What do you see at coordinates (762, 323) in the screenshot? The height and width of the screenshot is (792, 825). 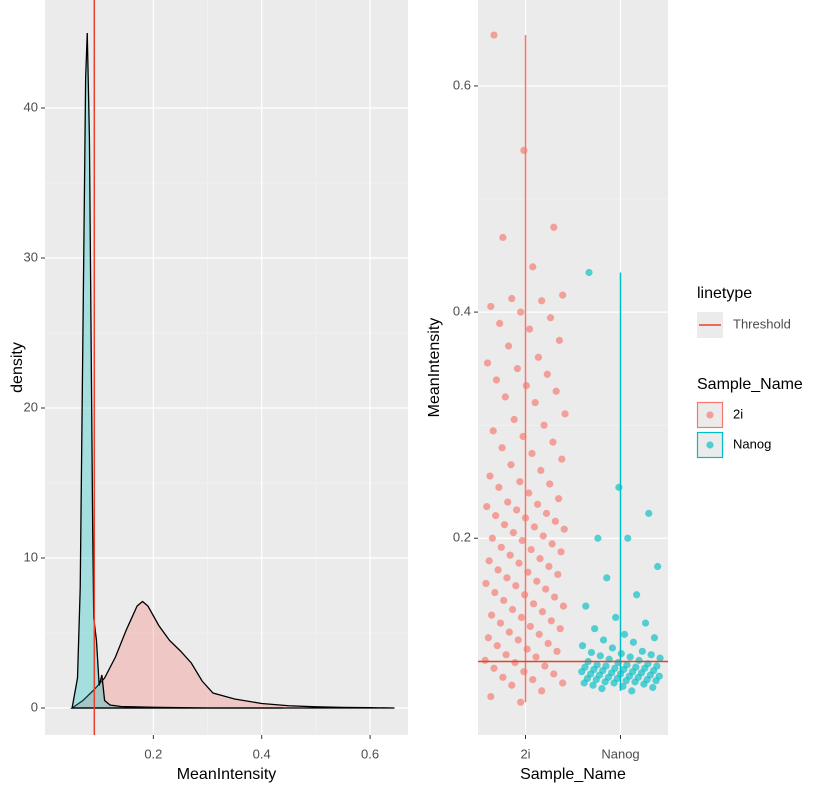 I see `legend-label: Threshold` at bounding box center [762, 323].